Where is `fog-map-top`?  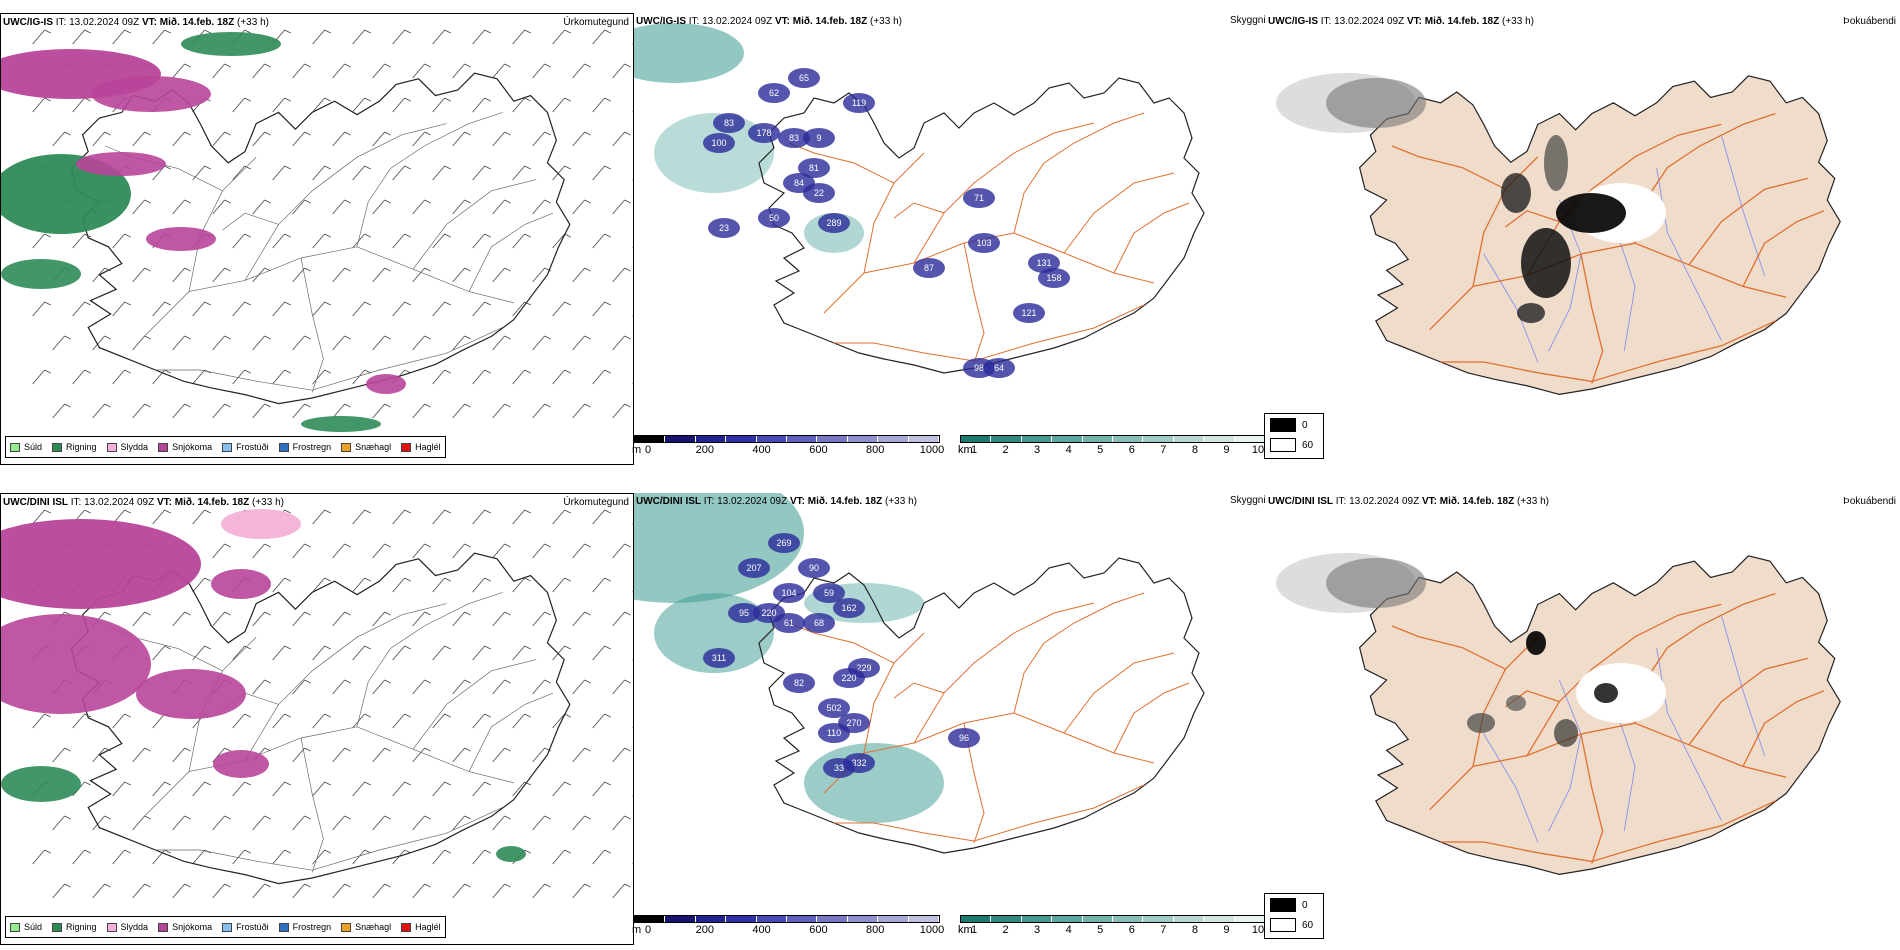
fog-map-top is located at coordinates (1558, 234).